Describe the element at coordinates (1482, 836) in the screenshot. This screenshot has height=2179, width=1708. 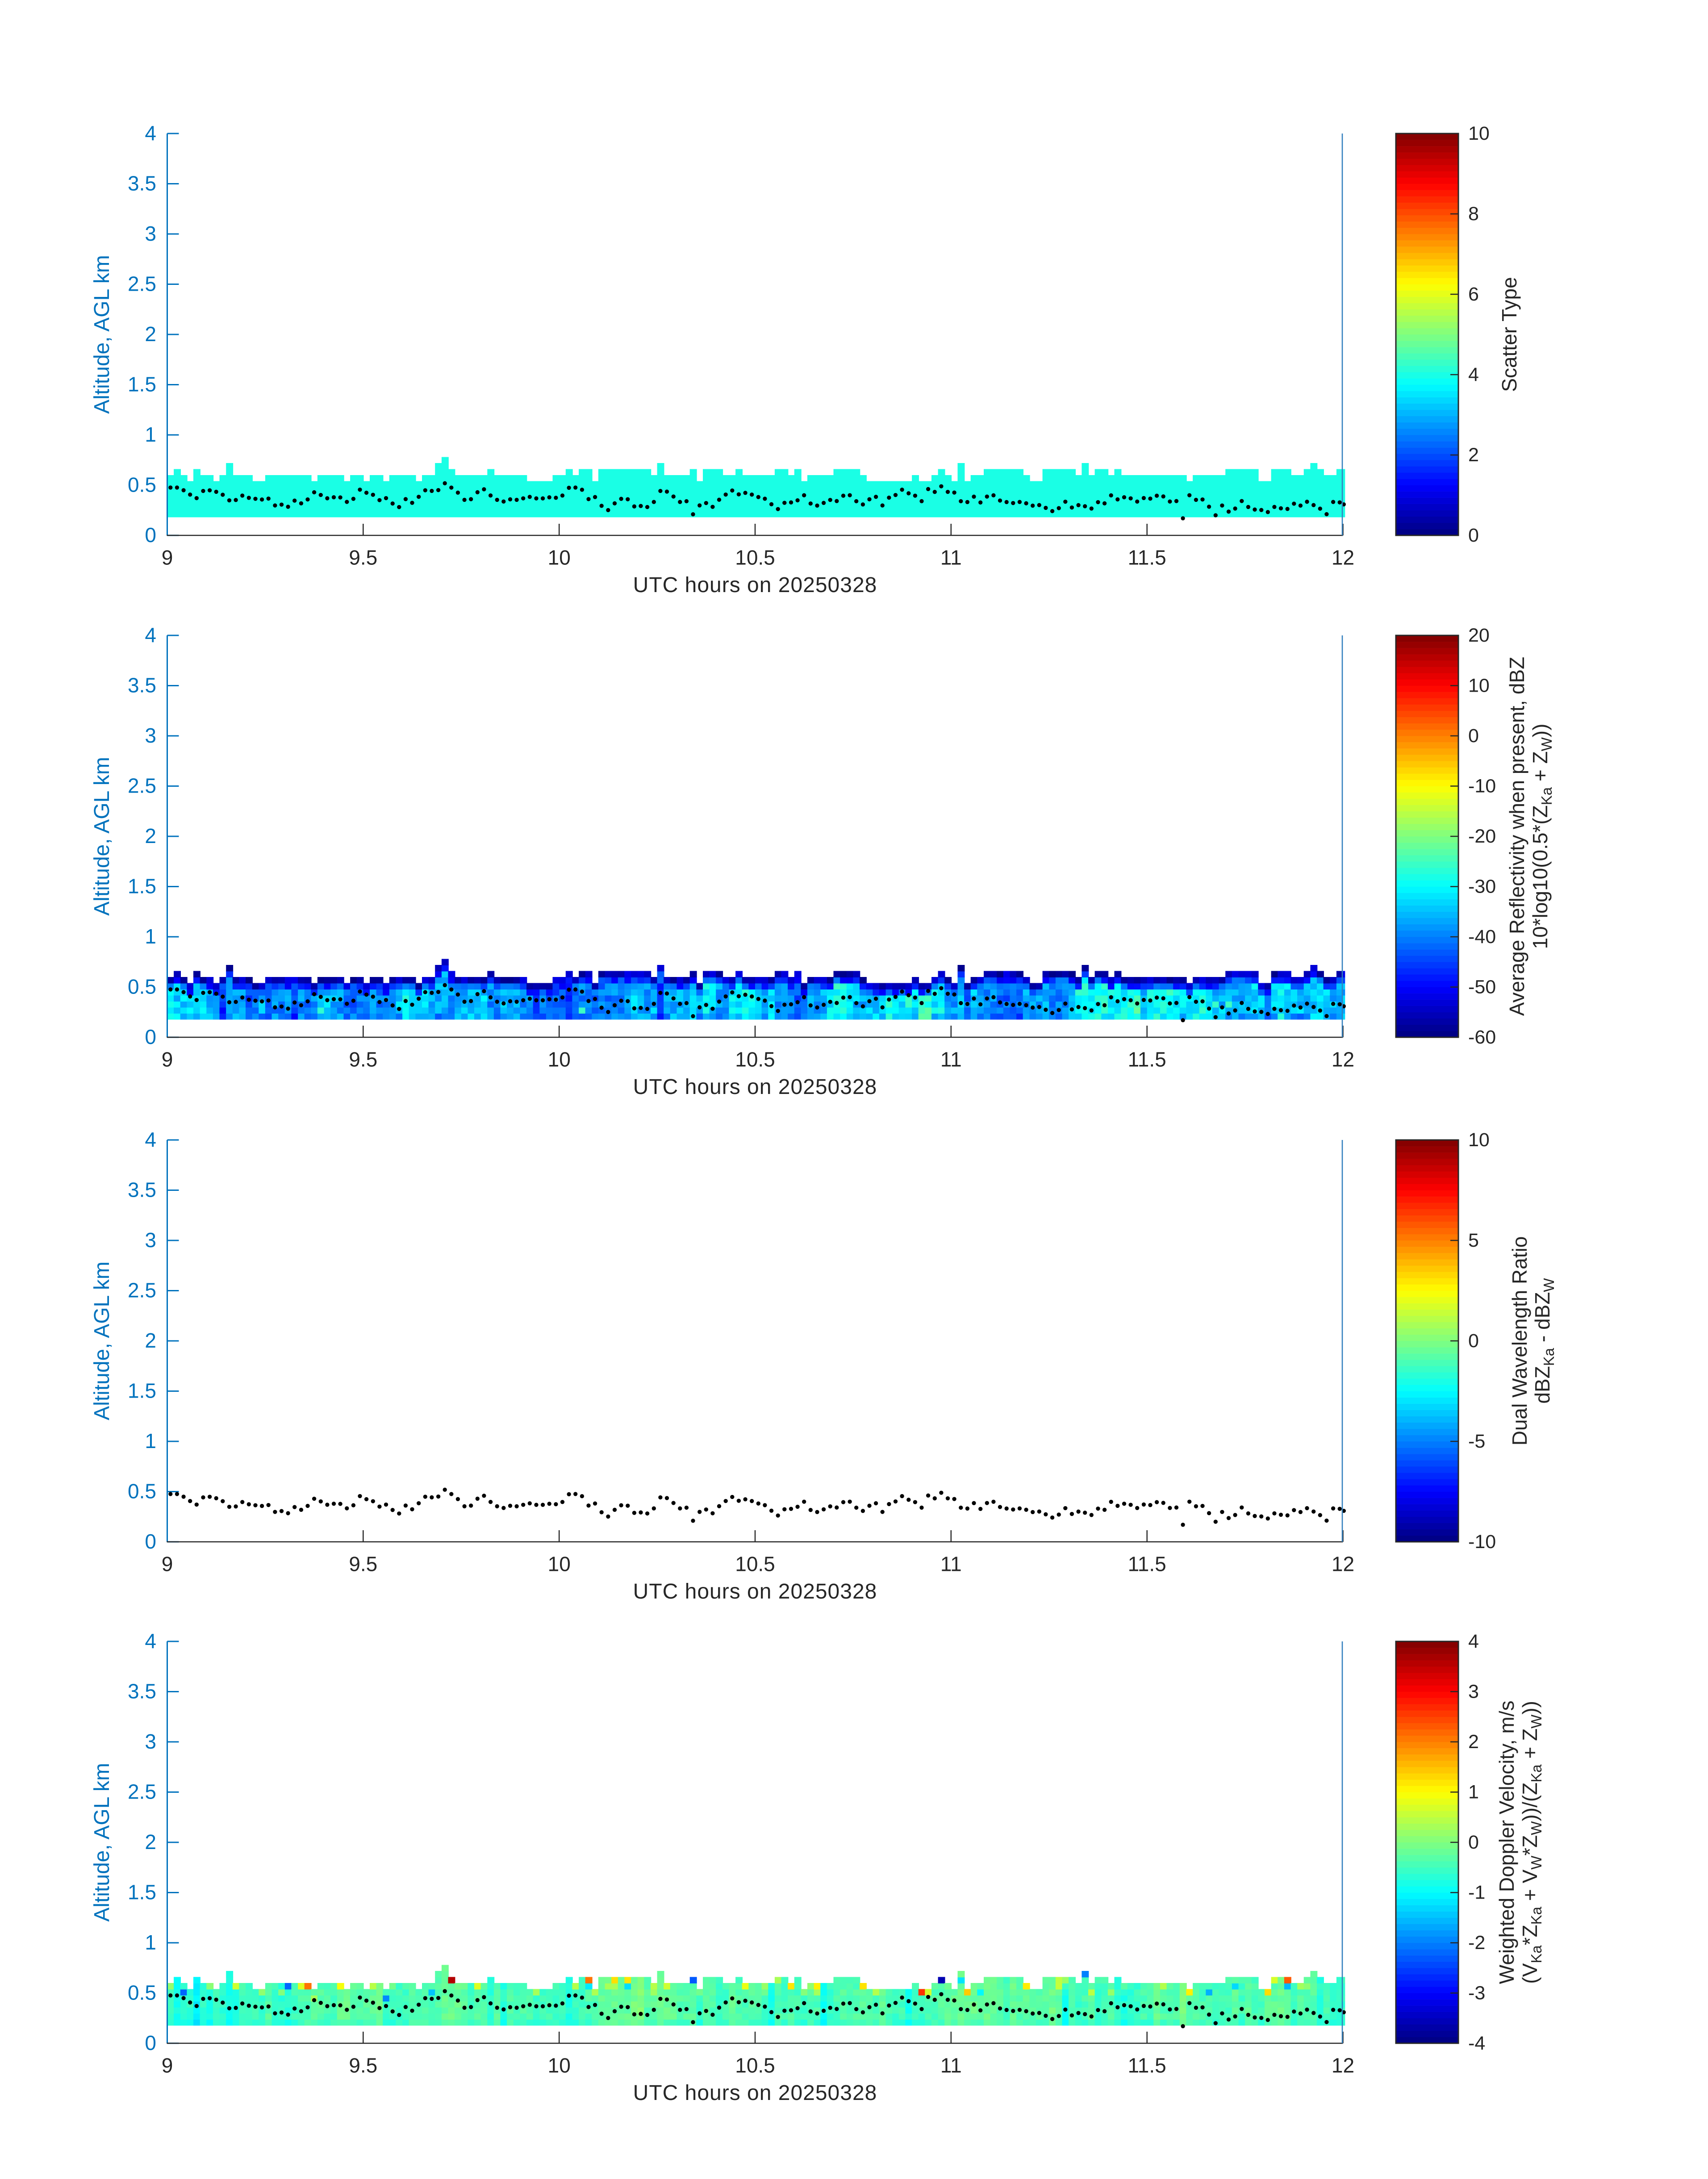
I see `svg-text: -20` at that location.